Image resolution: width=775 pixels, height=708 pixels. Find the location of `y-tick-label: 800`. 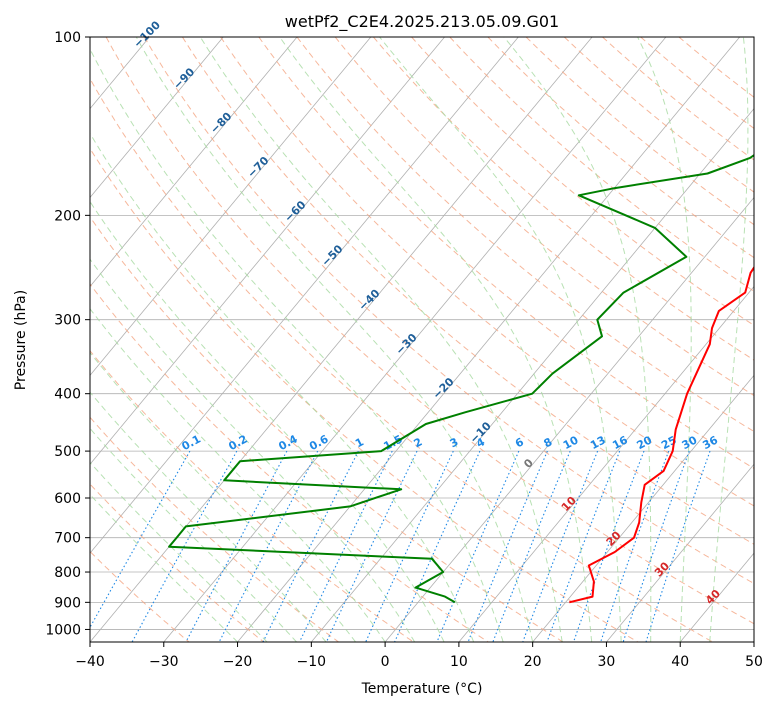

y-tick-label: 800 is located at coordinates (67, 573).